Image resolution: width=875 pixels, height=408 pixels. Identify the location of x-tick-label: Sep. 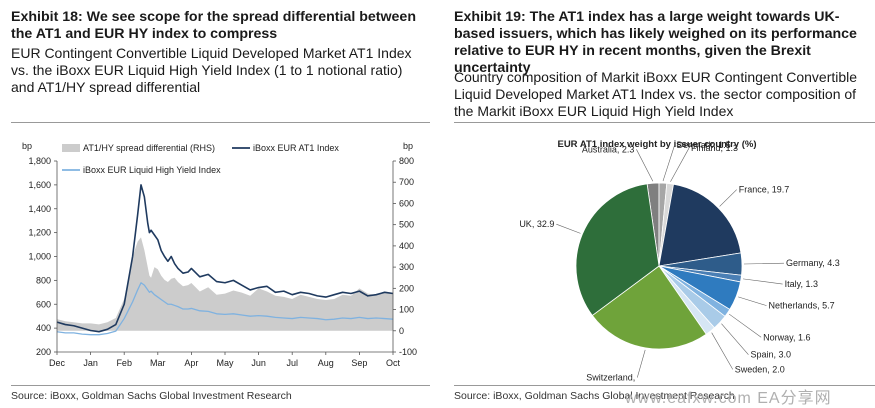
(359, 363).